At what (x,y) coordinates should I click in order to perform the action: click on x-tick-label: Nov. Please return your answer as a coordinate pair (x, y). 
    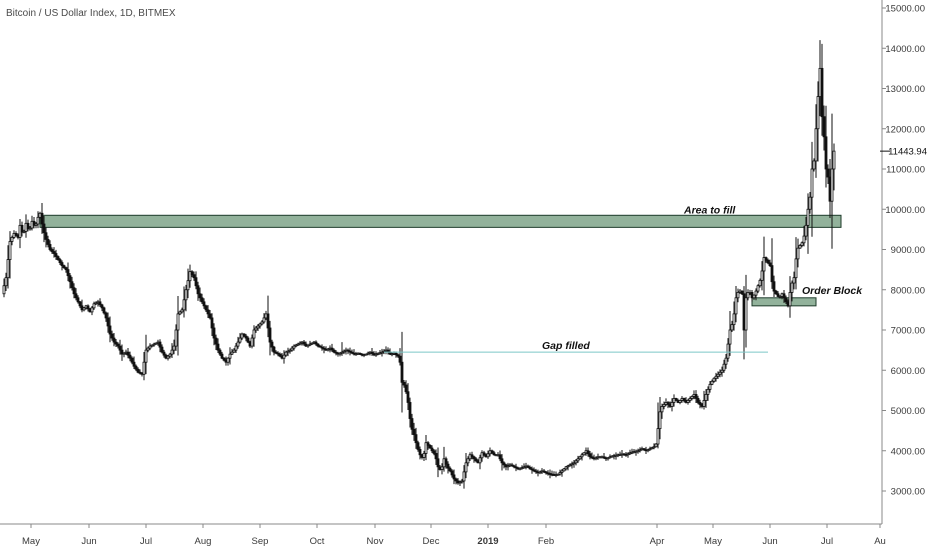
    Looking at the image, I should click on (375, 541).